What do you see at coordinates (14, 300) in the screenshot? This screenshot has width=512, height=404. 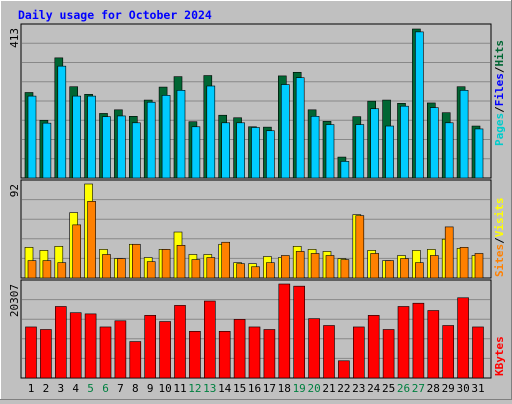 I see `kbytes-y-max-label: 20307` at bounding box center [14, 300].